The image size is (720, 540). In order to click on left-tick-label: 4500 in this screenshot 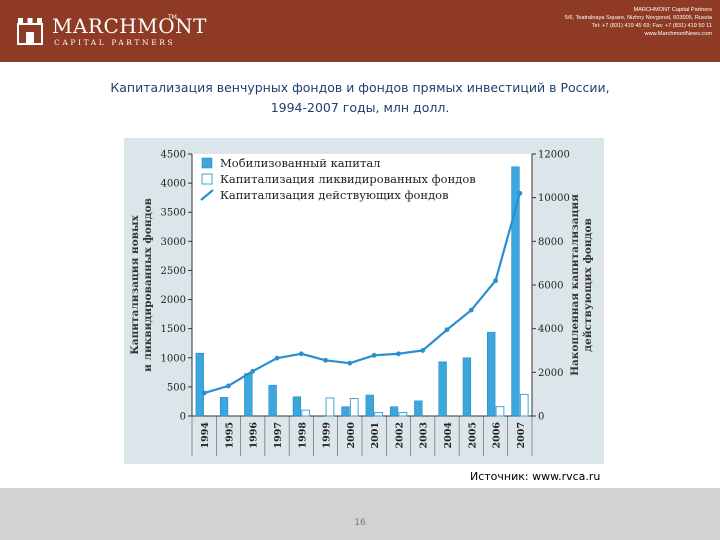, I will do `click(173, 155)`.